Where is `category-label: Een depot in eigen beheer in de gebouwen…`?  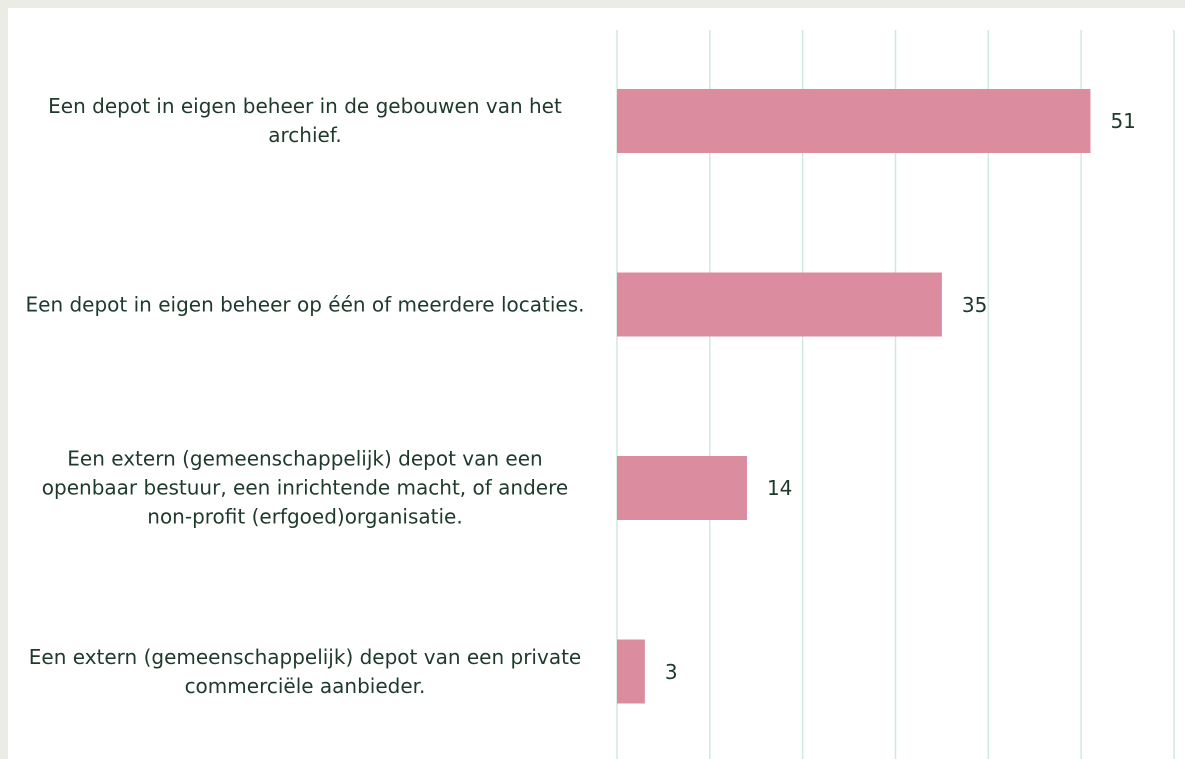
category-label: Een depot in eigen beheer in de gebouwen… is located at coordinates (305, 120).